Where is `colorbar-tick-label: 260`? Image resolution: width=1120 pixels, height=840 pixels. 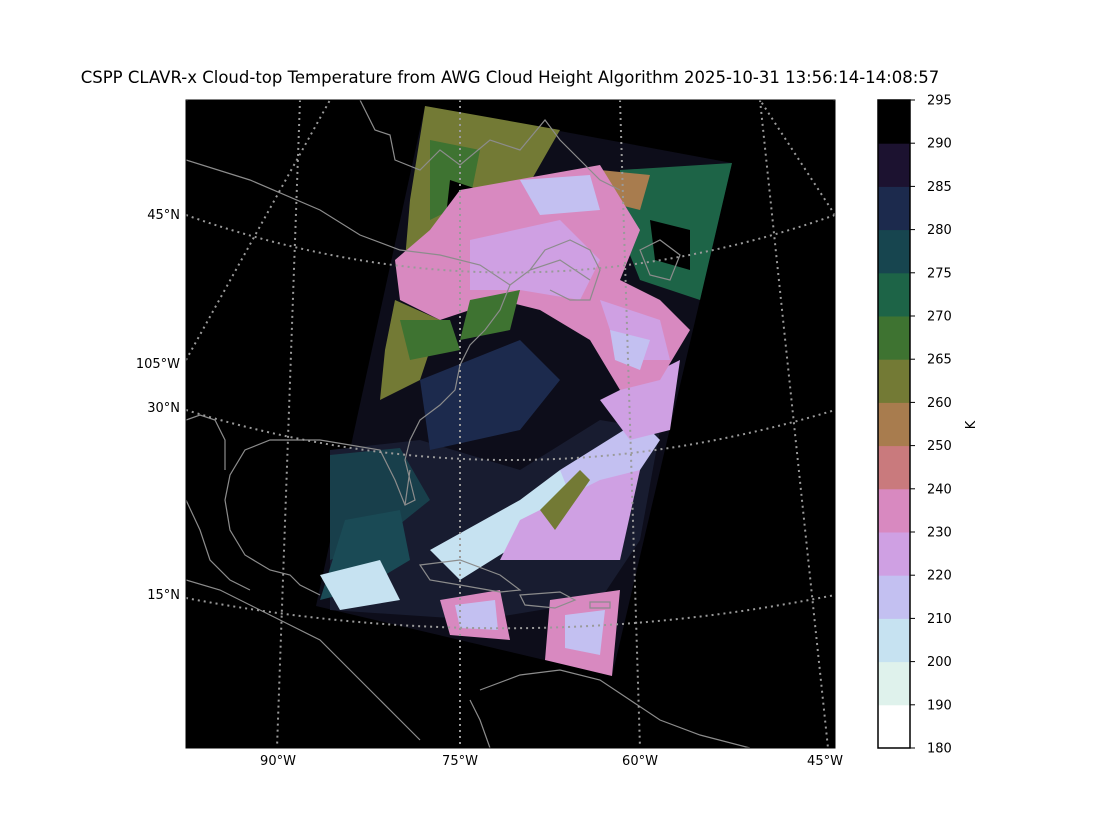
colorbar-tick-label: 260 is located at coordinates (939, 403).